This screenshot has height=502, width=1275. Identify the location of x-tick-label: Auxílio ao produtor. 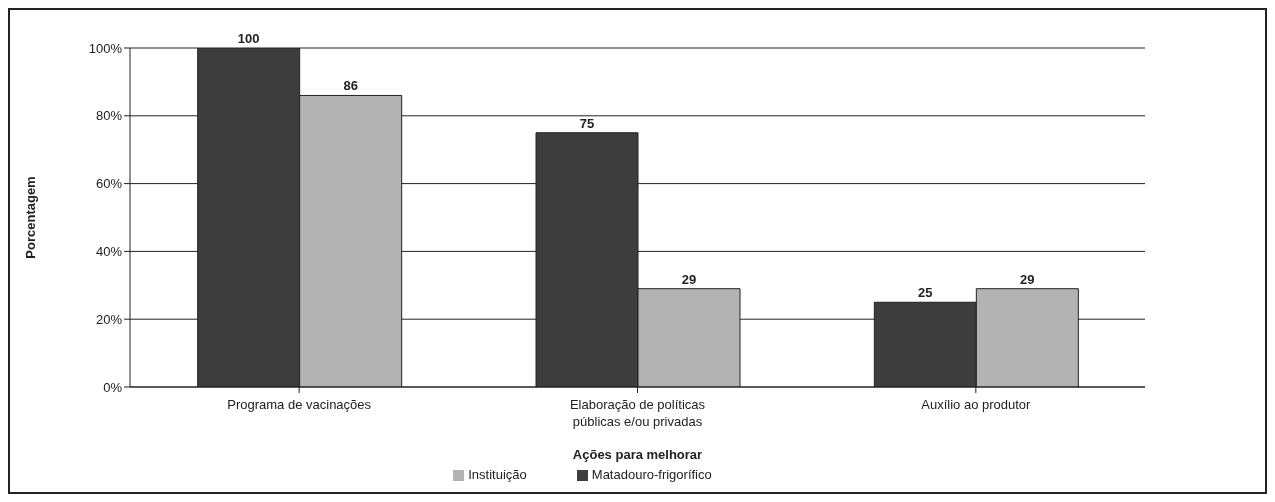
(976, 404).